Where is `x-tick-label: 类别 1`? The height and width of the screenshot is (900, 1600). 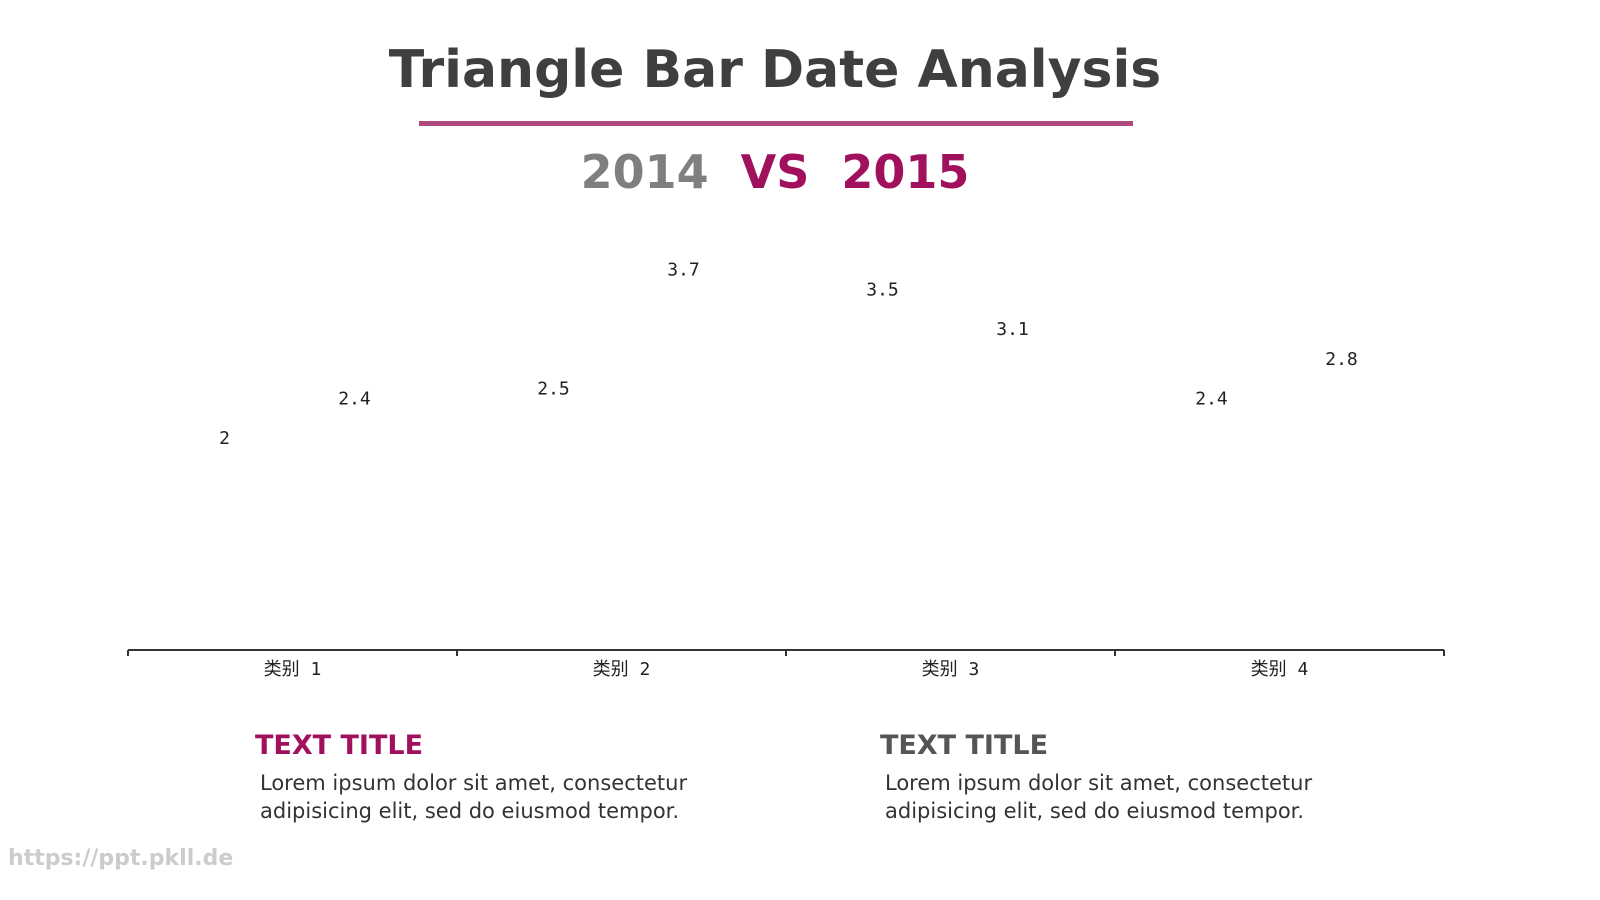 x-tick-label: 类别 1 is located at coordinates (293, 669).